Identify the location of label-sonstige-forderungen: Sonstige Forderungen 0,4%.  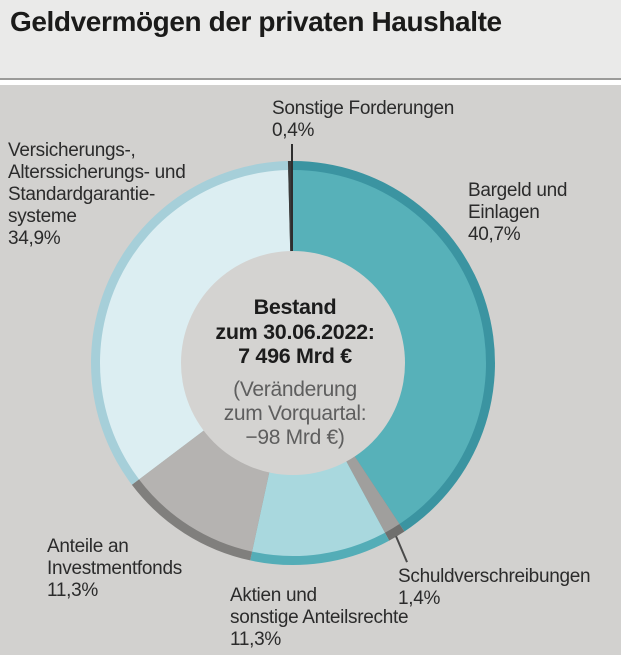
(363, 120).